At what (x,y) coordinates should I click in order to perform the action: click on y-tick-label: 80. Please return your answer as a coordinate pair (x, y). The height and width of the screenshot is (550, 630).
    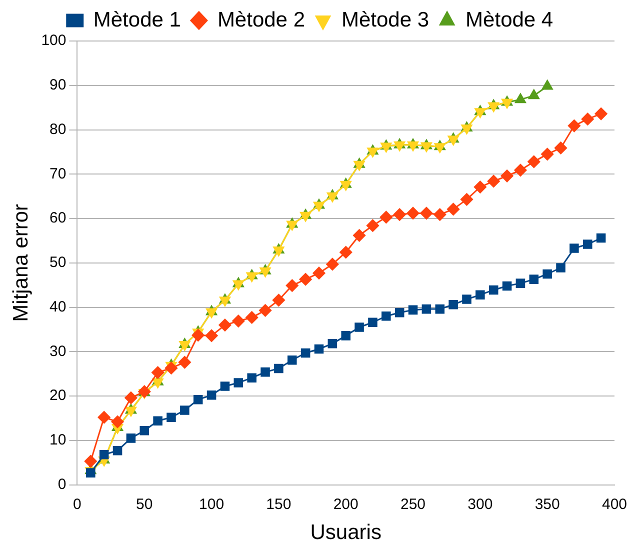
    Looking at the image, I should click on (58, 129).